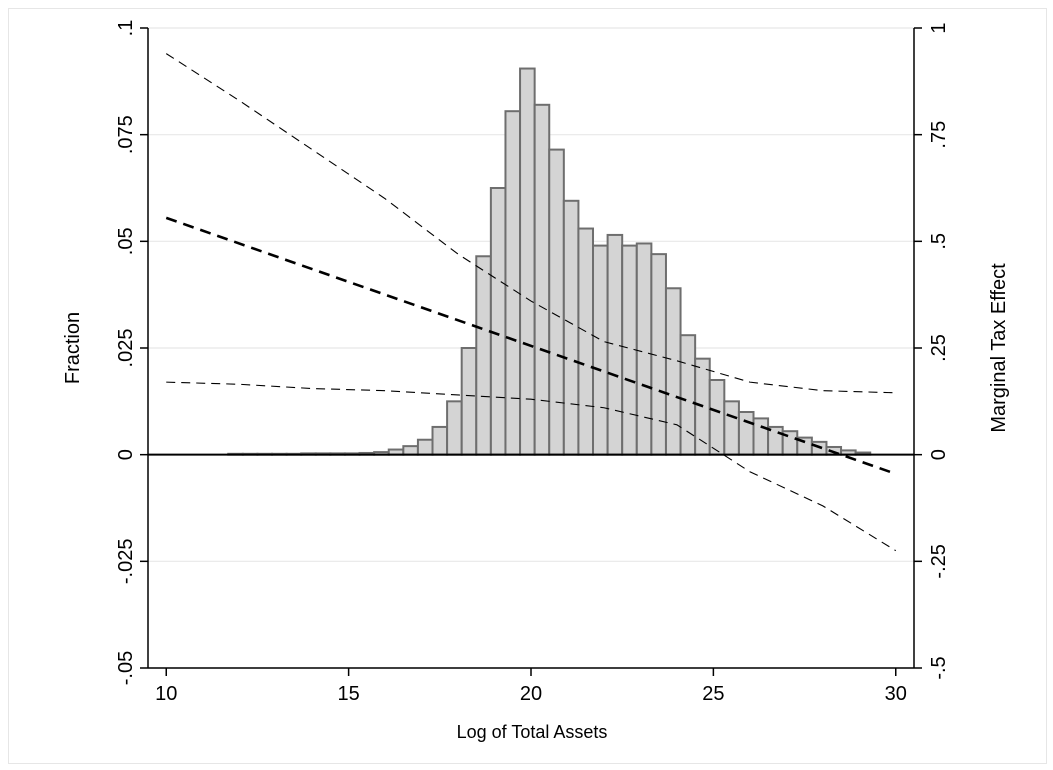 This screenshot has width=1053, height=770. I want to click on y-tick-label-left: .1, so click(126, 28).